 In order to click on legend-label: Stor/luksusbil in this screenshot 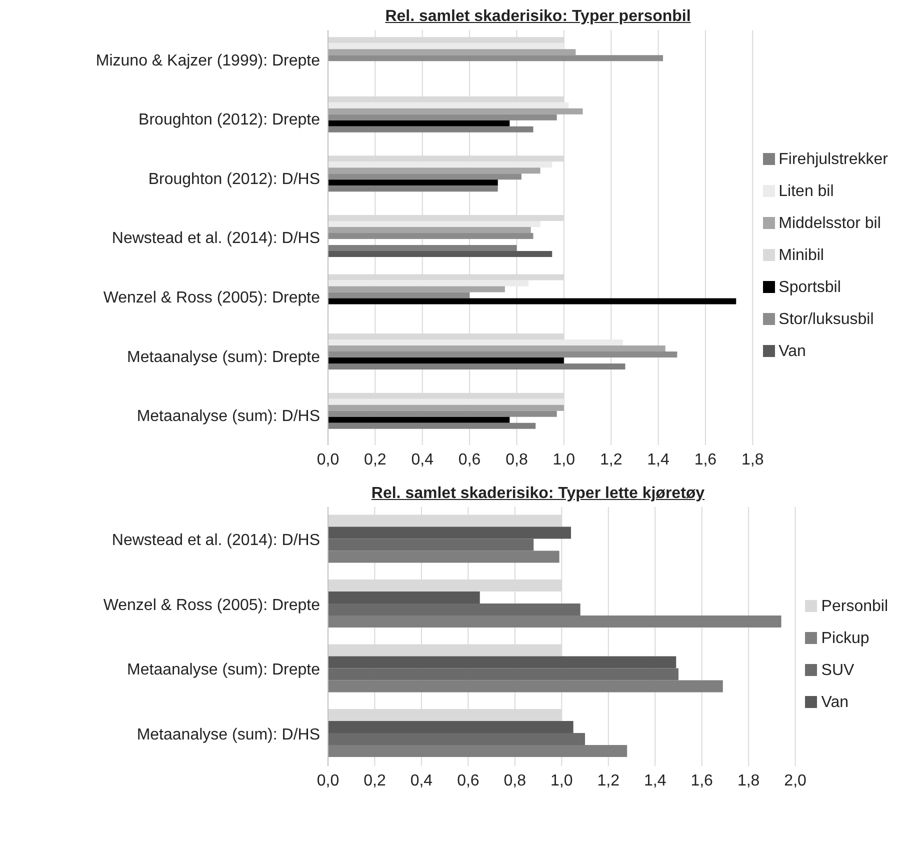, I will do `click(826, 319)`.